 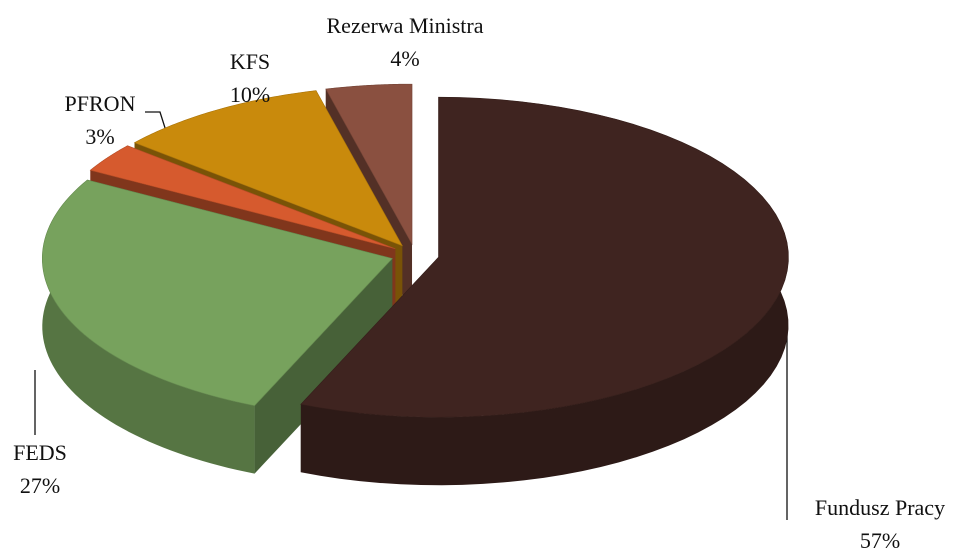 I want to click on slice-value-label: 10%, so click(x=250, y=94).